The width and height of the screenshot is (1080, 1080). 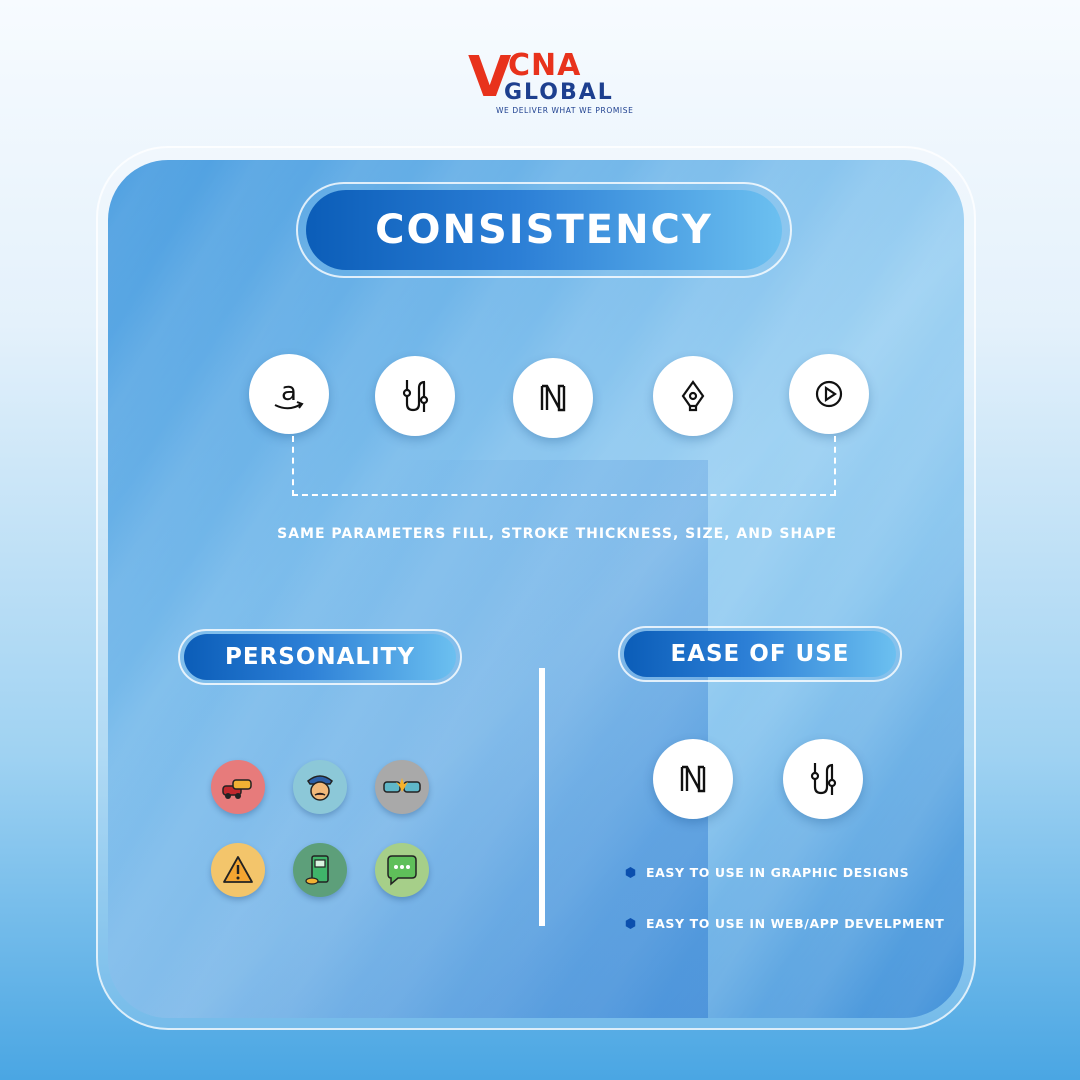 I want to click on bracket-connector, so click(x=564, y=466).